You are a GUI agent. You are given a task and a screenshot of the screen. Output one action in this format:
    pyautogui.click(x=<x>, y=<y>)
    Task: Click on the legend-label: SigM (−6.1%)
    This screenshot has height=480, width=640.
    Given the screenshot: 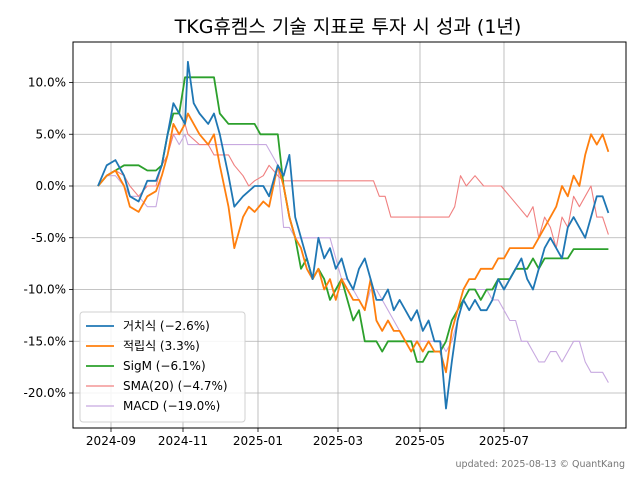 What is the action you would take?
    pyautogui.click(x=164, y=366)
    